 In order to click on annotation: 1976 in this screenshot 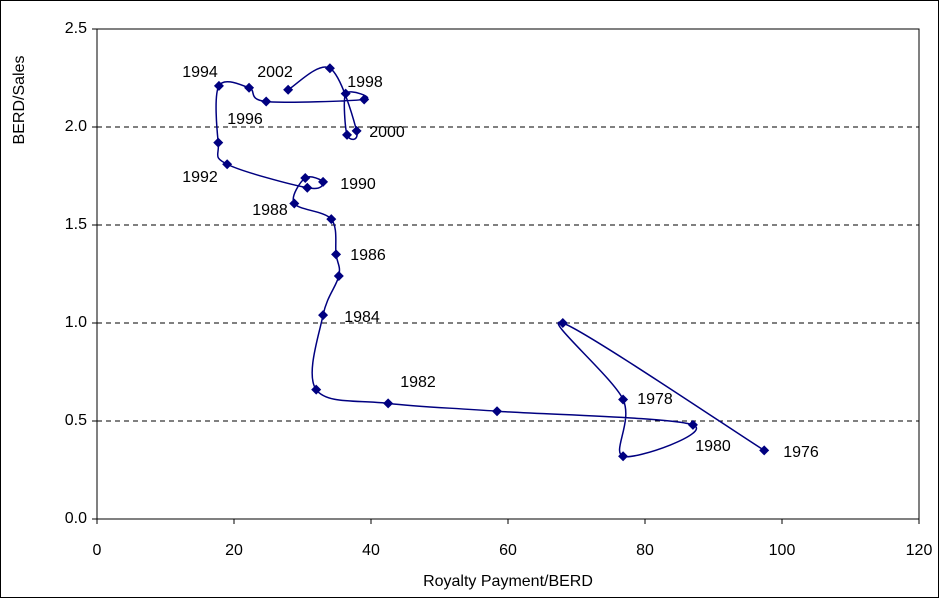, I will do `click(801, 452)`.